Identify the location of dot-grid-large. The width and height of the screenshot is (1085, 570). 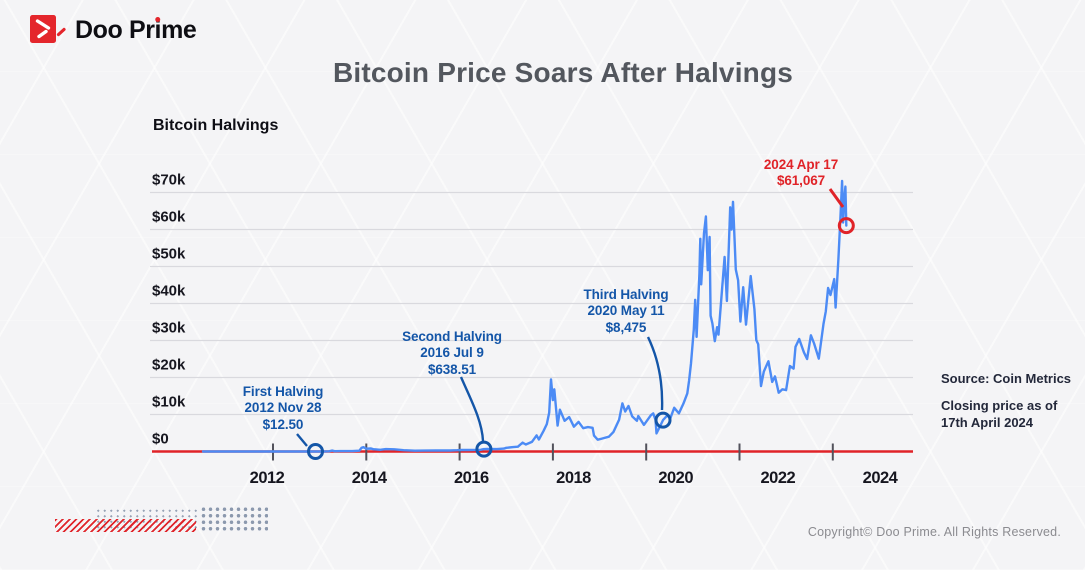
(234, 519).